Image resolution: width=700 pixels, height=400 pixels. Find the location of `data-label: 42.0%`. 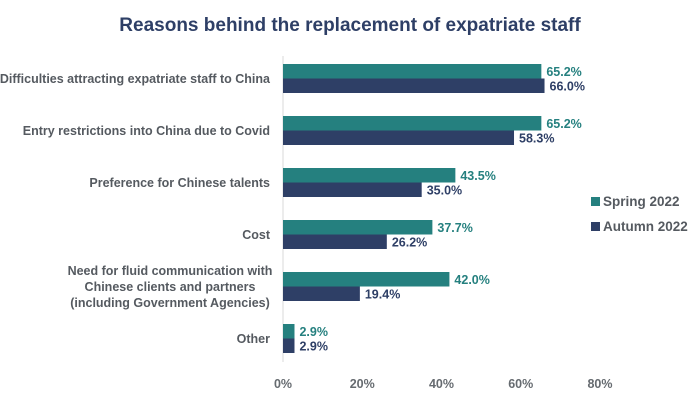

data-label: 42.0% is located at coordinates (471, 280).